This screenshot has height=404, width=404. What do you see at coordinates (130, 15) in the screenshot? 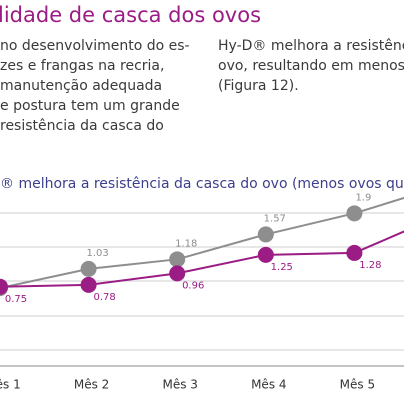
I see `section-title: lidade de casca dos ovos` at bounding box center [130, 15].